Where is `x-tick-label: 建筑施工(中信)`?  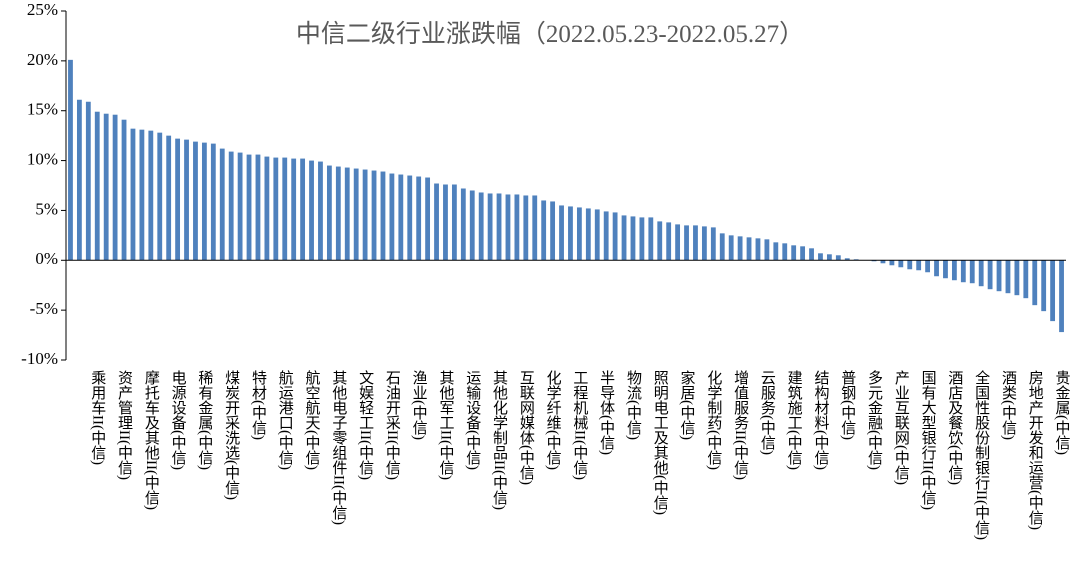 x-tick-label: 建筑施工(中信) is located at coordinates (794, 420).